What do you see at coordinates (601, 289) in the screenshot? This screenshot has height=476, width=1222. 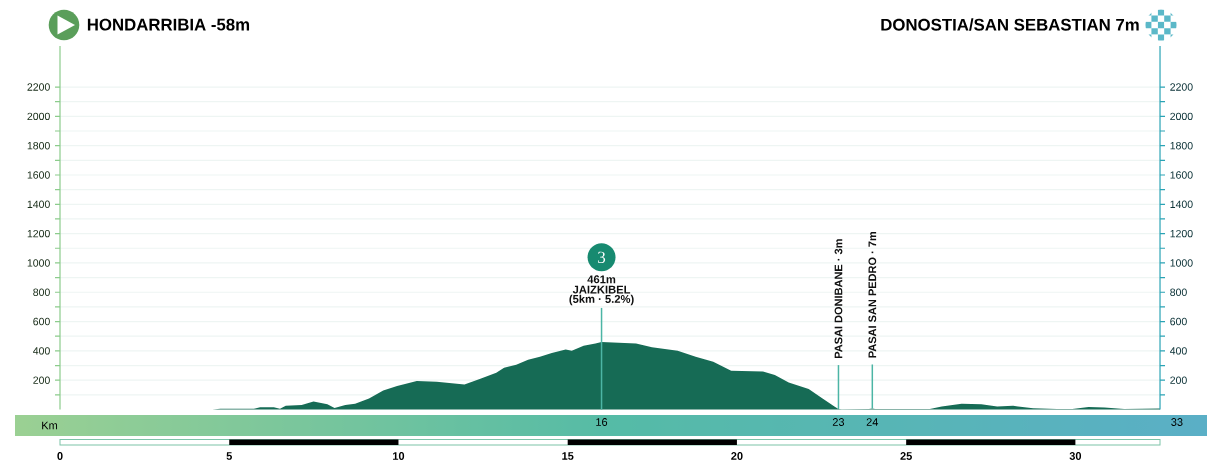 I see `annotation: JAIZKIBEL` at bounding box center [601, 289].